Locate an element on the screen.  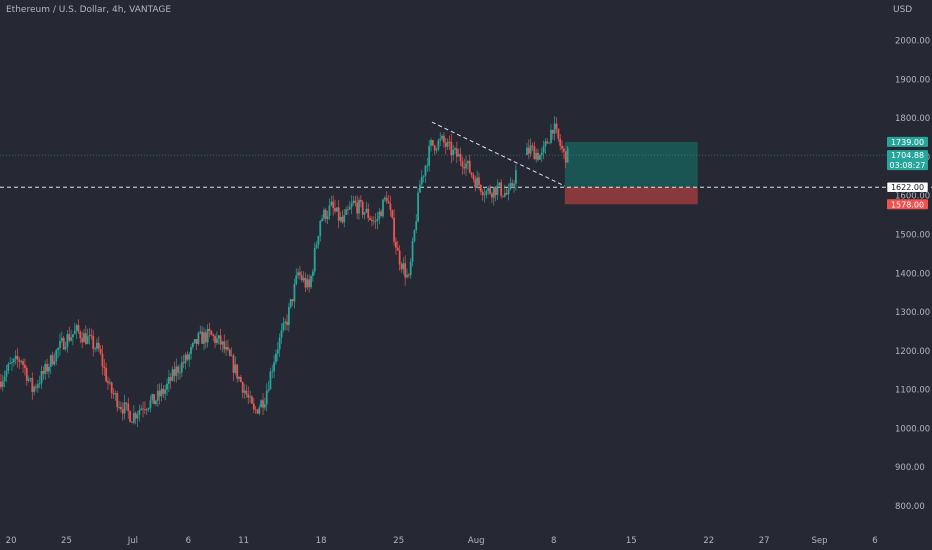
price-label-entry: 1622.00 is located at coordinates (907, 187).